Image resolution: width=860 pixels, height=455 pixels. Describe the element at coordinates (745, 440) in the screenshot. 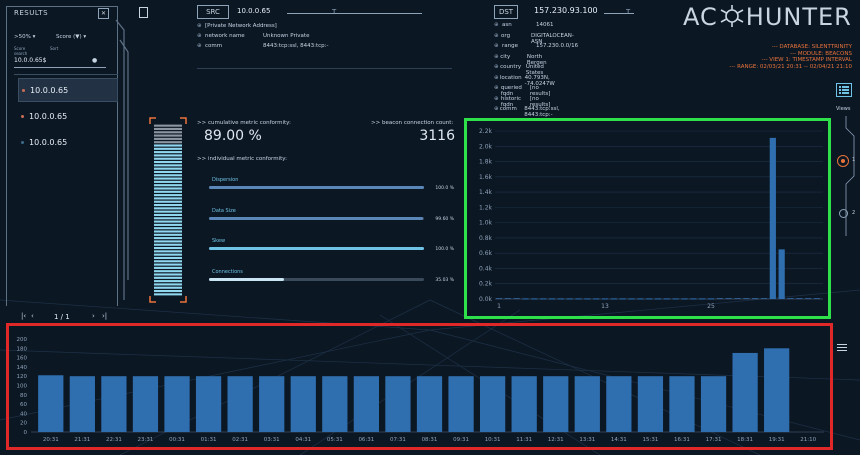

I see `x-tick-label: 18:31` at that location.